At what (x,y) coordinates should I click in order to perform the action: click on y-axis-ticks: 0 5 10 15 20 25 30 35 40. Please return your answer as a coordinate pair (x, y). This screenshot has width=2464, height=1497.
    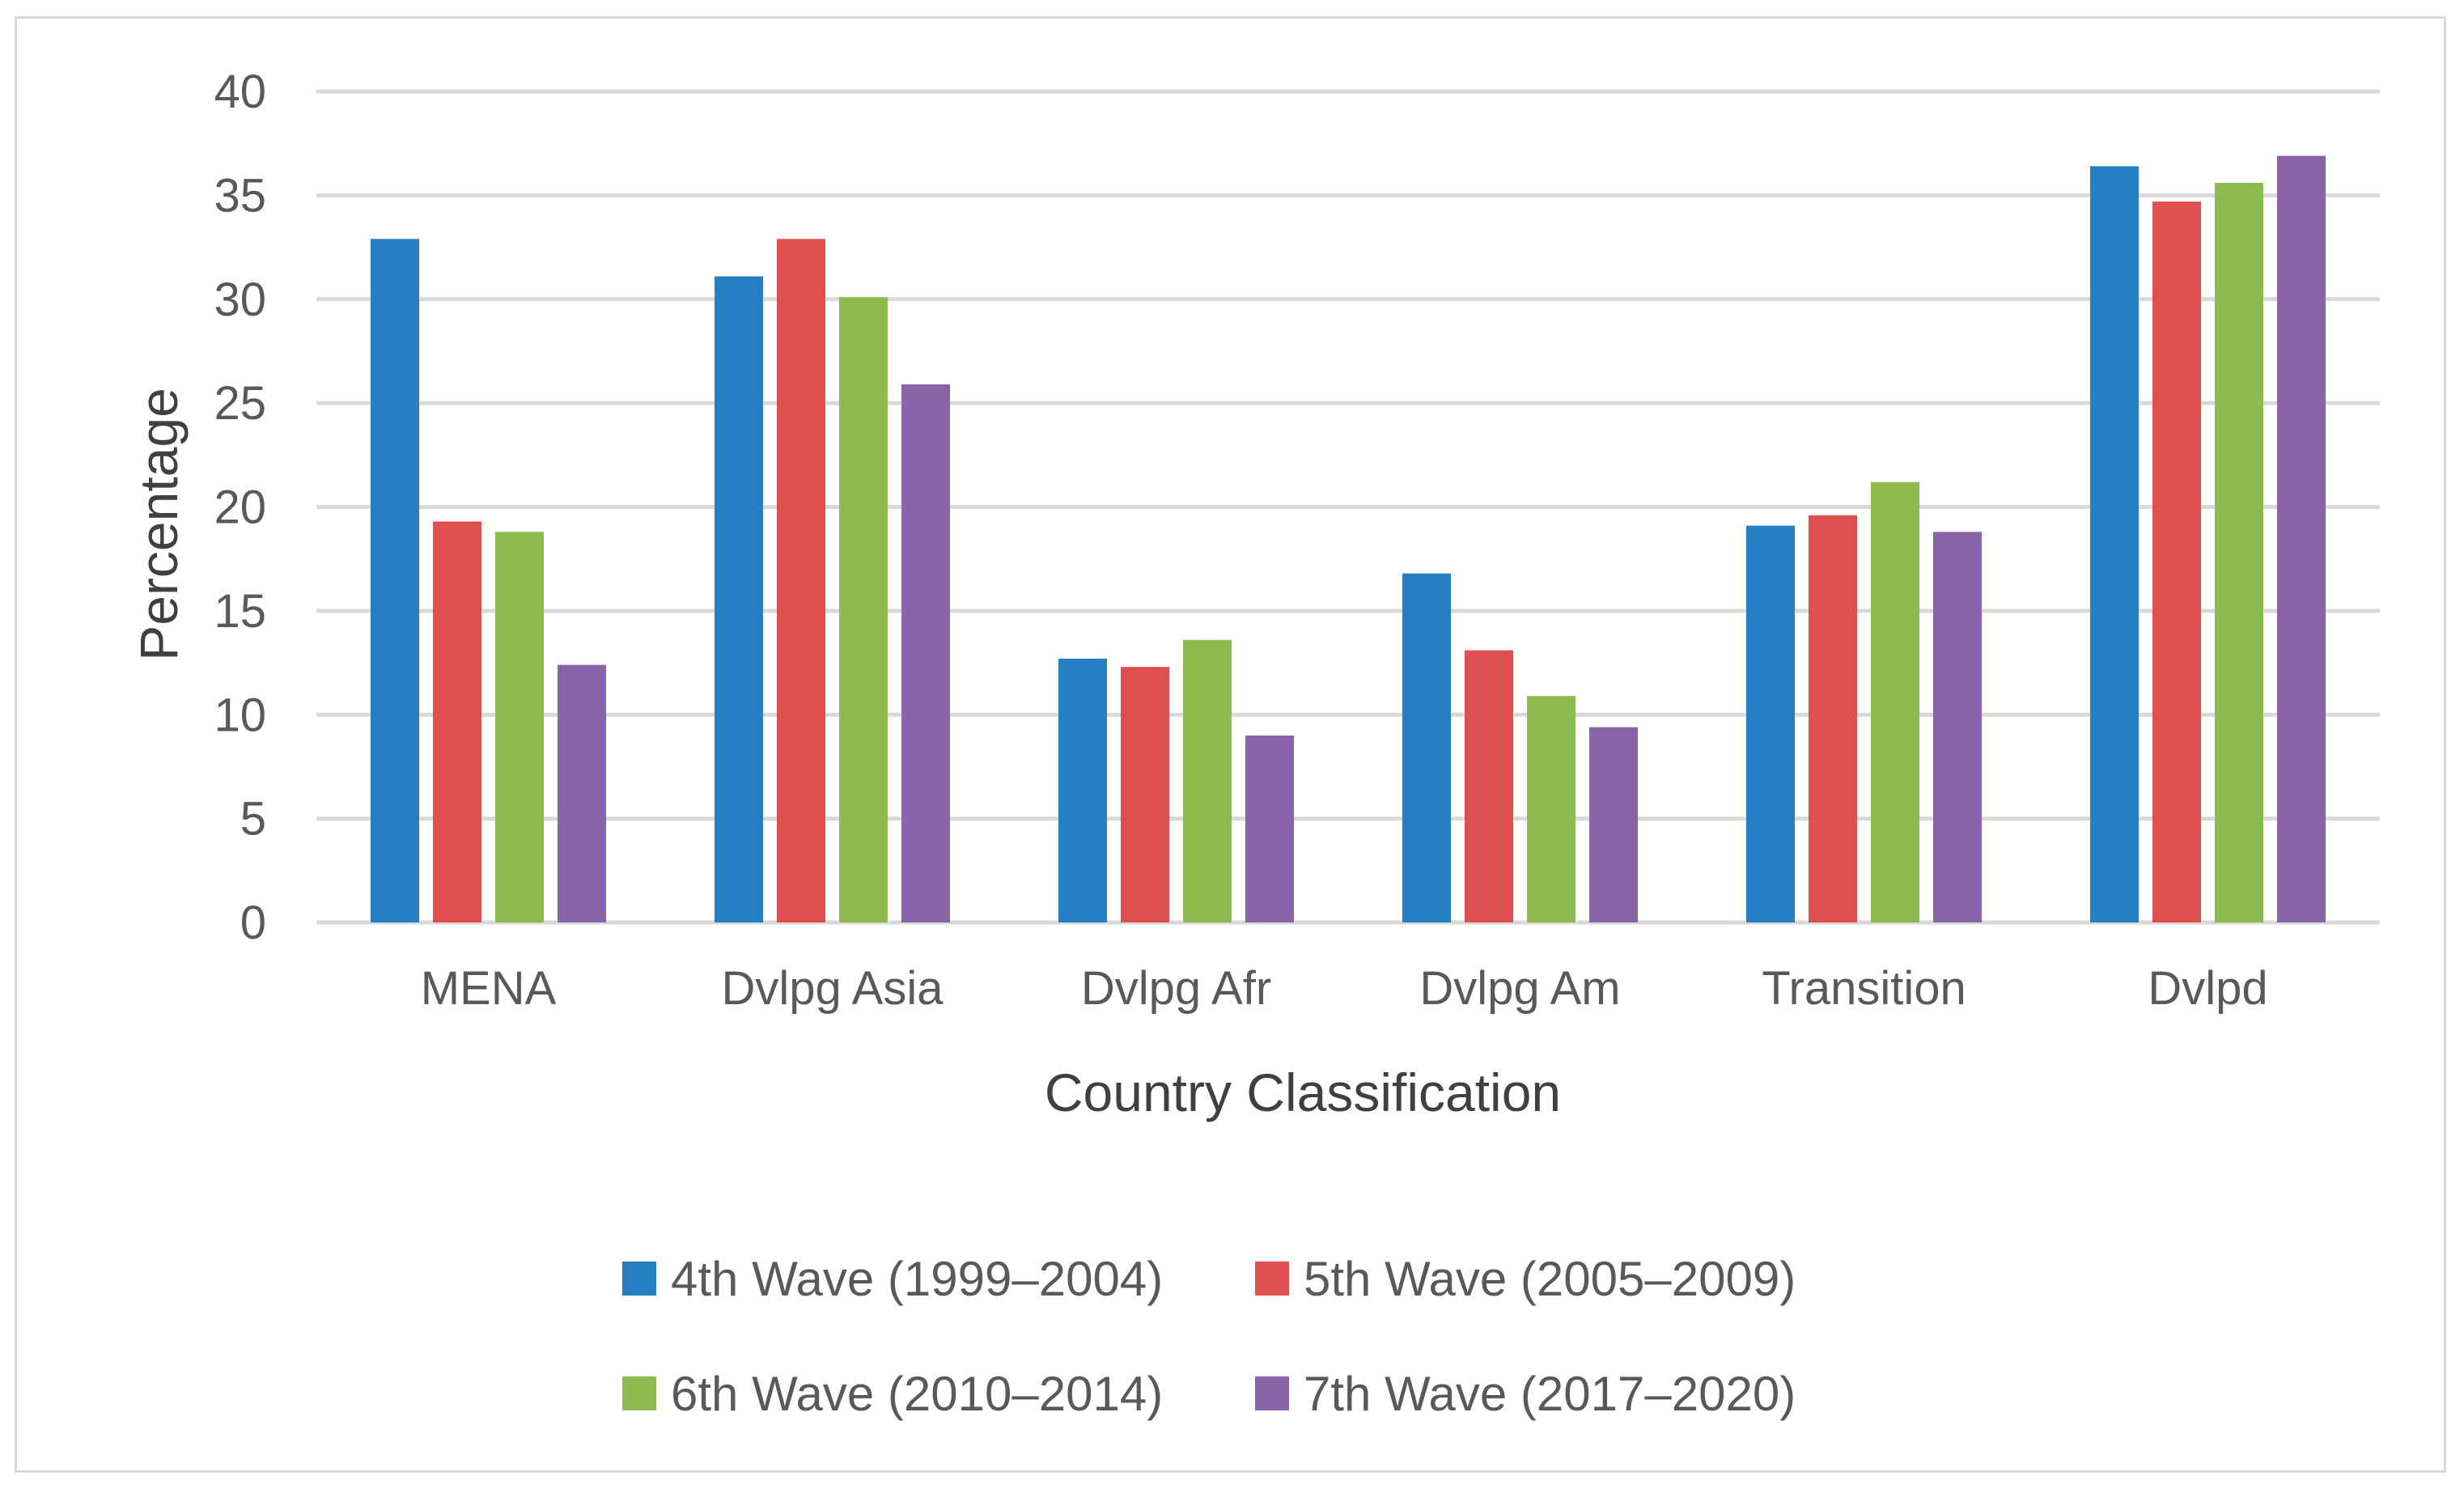
    Looking at the image, I should click on (240, 507).